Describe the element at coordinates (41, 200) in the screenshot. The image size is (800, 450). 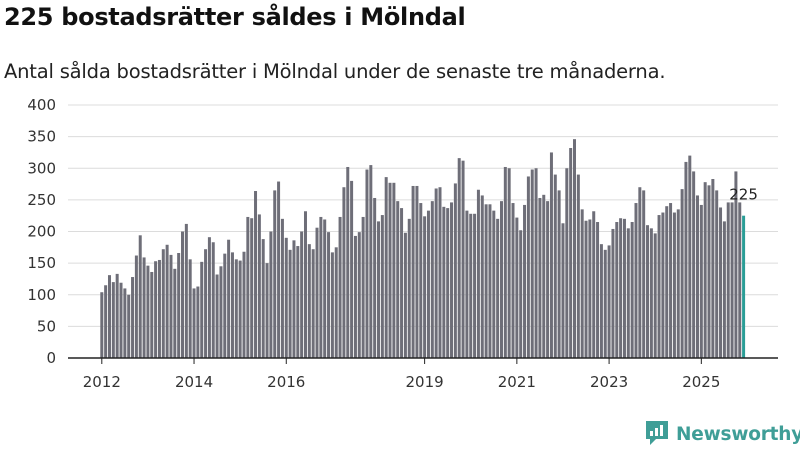
I see `y-tick-label-250: 250` at that location.